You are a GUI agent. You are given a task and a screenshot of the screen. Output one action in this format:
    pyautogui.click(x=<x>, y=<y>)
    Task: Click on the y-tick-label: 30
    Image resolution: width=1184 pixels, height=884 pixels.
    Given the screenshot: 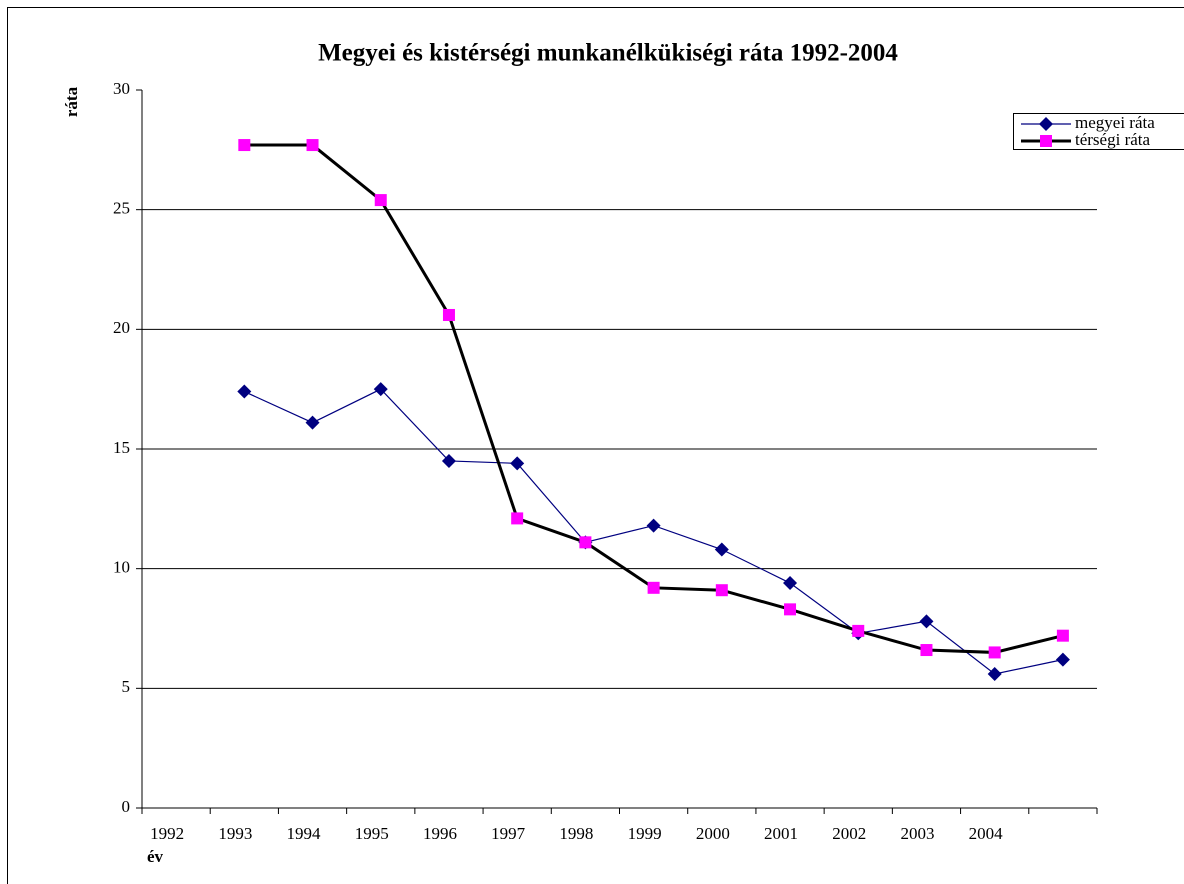 What is the action you would take?
    pyautogui.click(x=121, y=88)
    